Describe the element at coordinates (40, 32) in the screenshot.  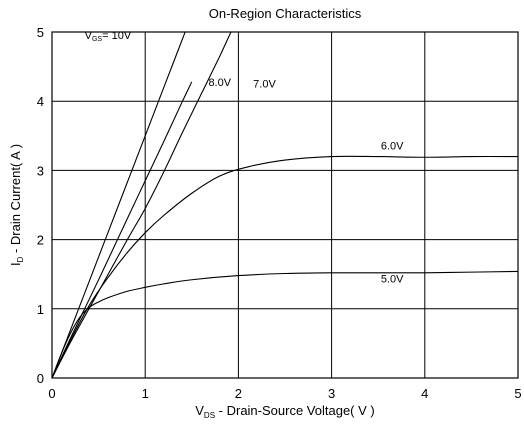
I see `y-tick-label: 5` at that location.